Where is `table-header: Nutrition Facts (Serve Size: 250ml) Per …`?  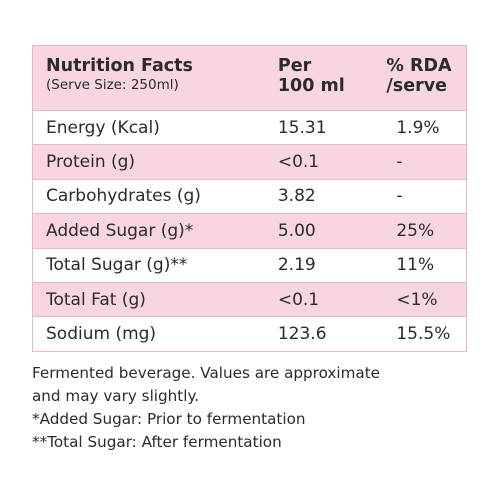 table-header: Nutrition Facts (Serve Size: 250ml) Per … is located at coordinates (249, 78).